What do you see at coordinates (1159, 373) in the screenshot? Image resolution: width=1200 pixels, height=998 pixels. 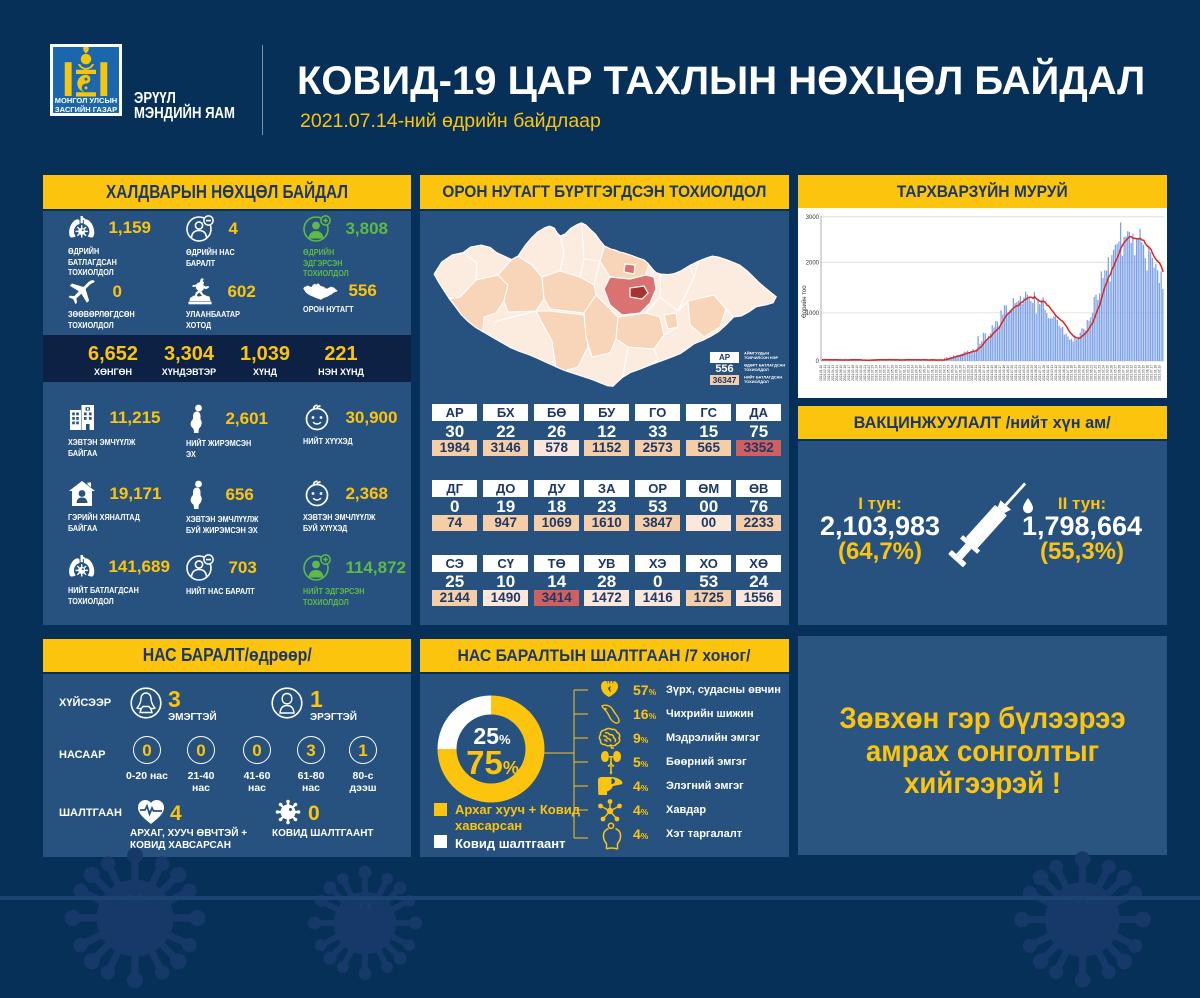 I see `svg-text: 2021.02.19` at bounding box center [1159, 373].